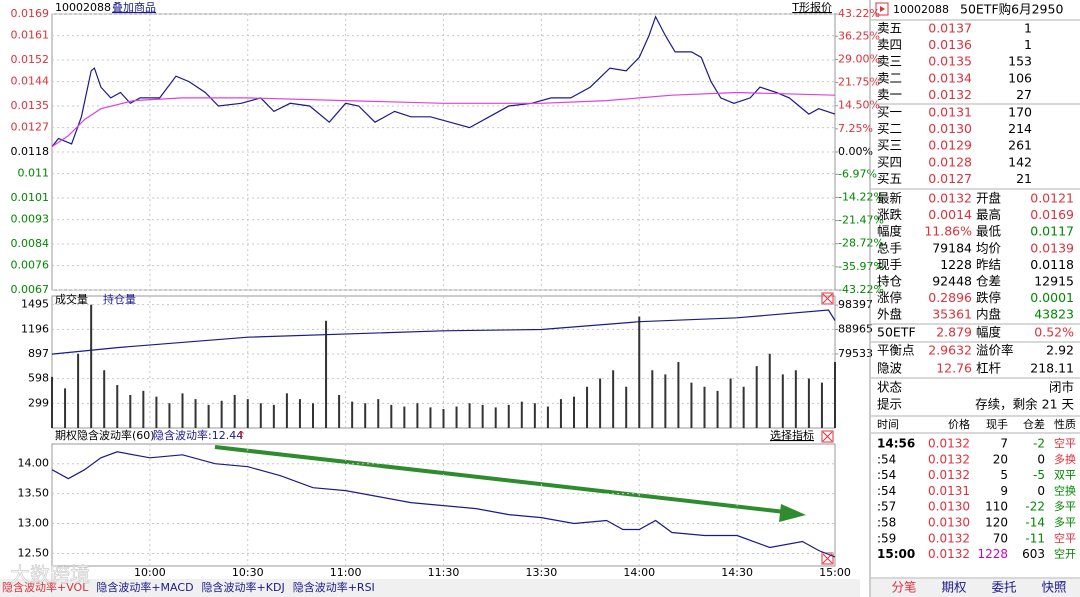 The width and height of the screenshot is (1080, 597). What do you see at coordinates (952, 314) in the screenshot?
I see `stat-value: 35361` at bounding box center [952, 314].